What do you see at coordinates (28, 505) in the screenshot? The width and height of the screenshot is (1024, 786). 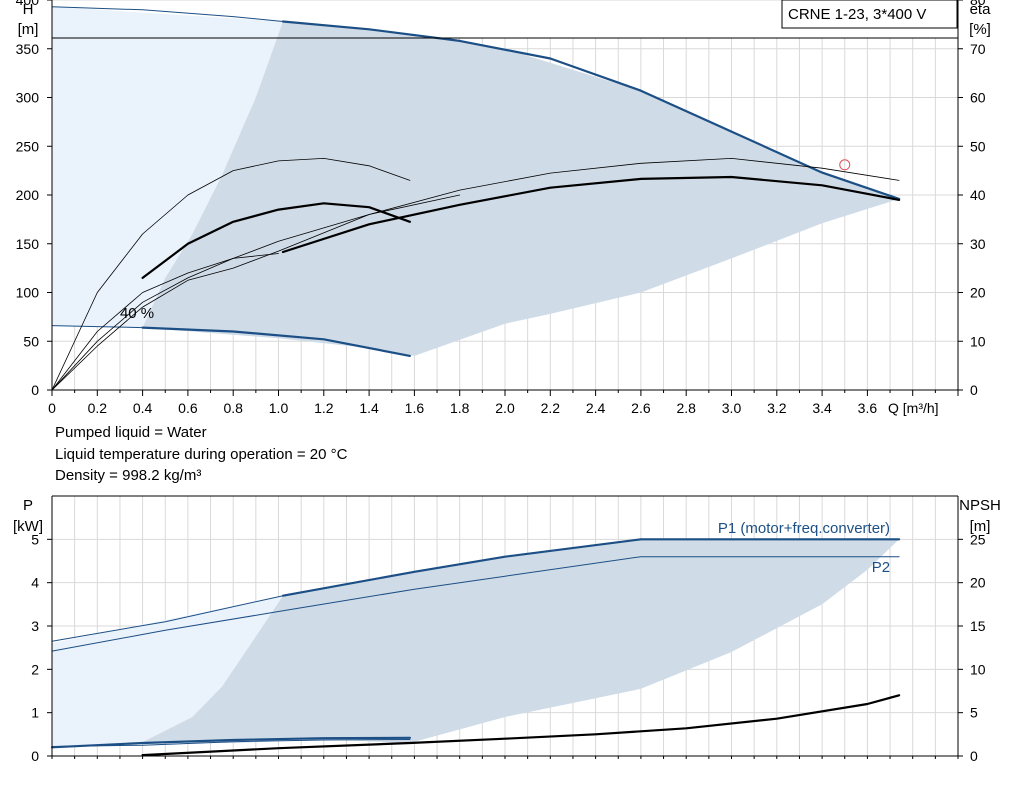 I see `y-axis-label-left: P` at bounding box center [28, 505].